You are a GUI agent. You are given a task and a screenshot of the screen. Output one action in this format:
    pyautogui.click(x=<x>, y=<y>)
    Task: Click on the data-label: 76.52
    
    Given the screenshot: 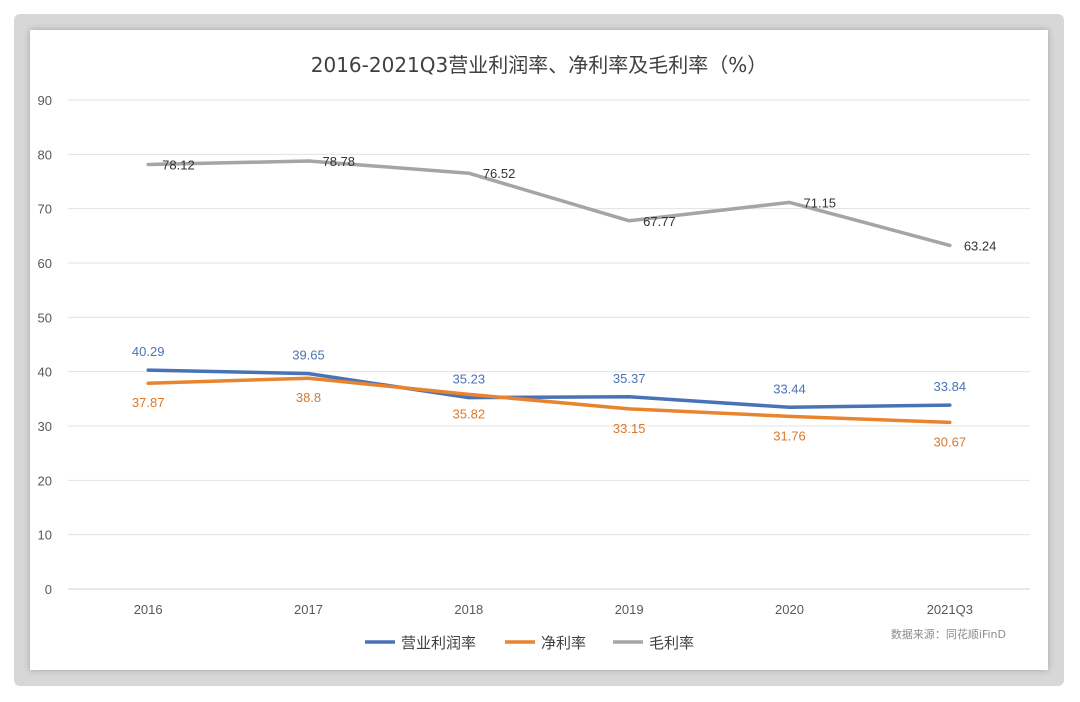 What is the action you would take?
    pyautogui.click(x=499, y=173)
    